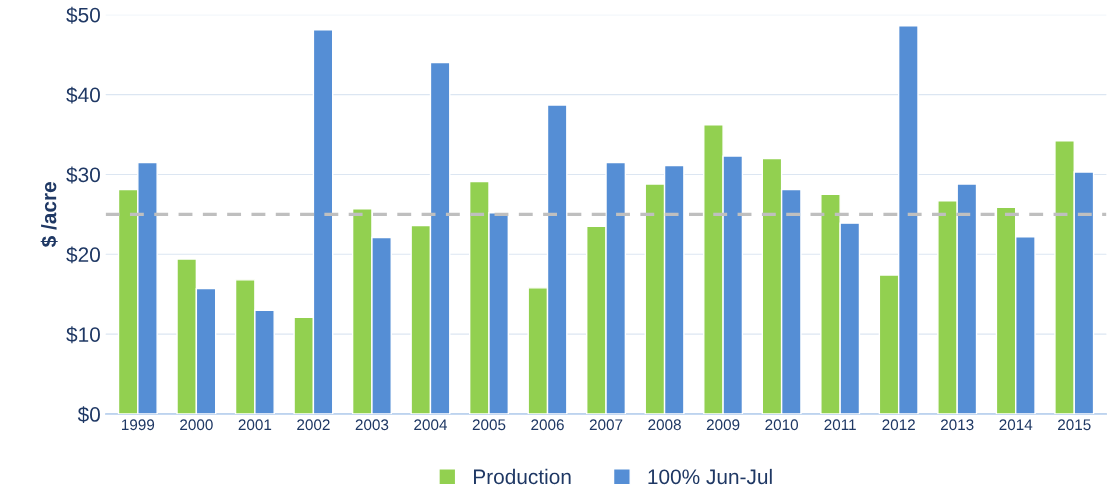  Describe the element at coordinates (723, 425) in the screenshot. I see `x-tick-label: 2009` at that location.